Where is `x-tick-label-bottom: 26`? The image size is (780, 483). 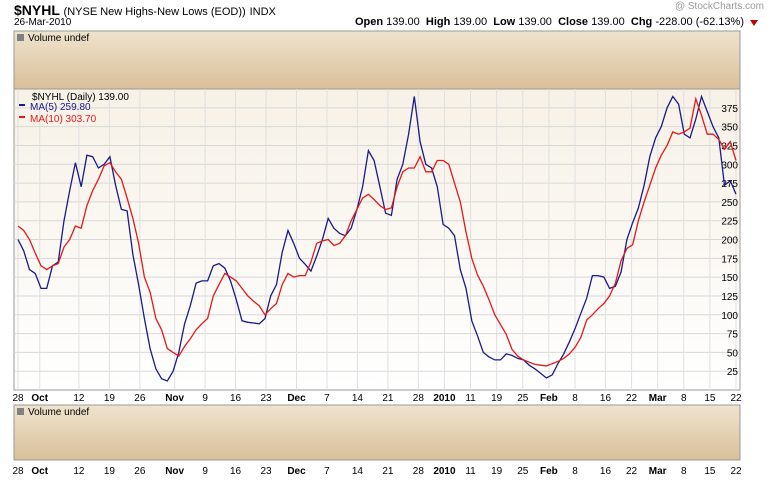 x-tick-label-bottom: 26 is located at coordinates (140, 471).